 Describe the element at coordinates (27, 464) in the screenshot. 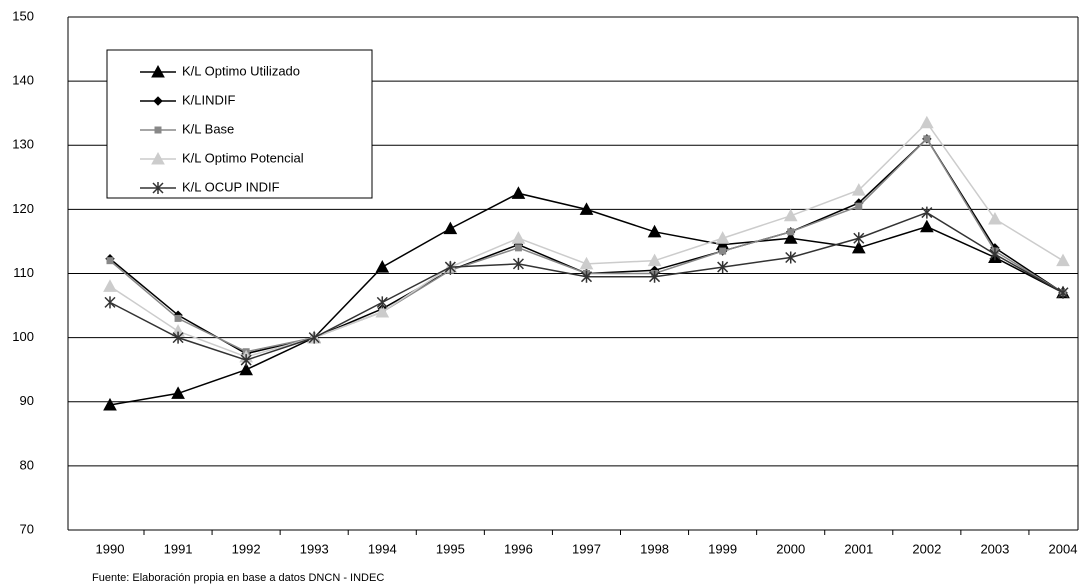

I see `y-tick-label: 80` at that location.